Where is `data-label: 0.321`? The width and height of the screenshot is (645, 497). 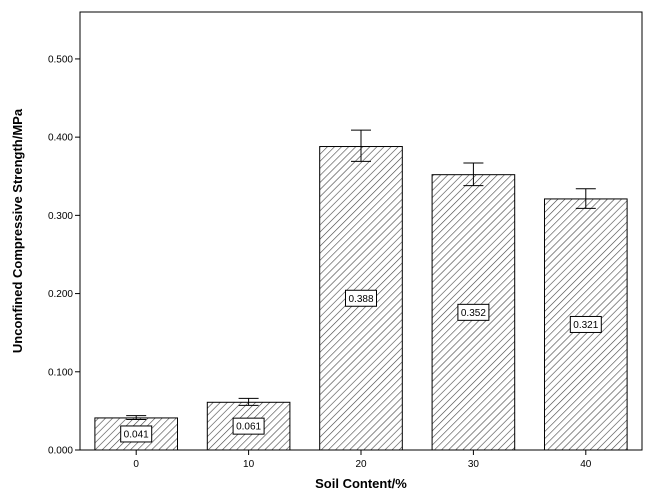
data-label: 0.321 is located at coordinates (585, 325).